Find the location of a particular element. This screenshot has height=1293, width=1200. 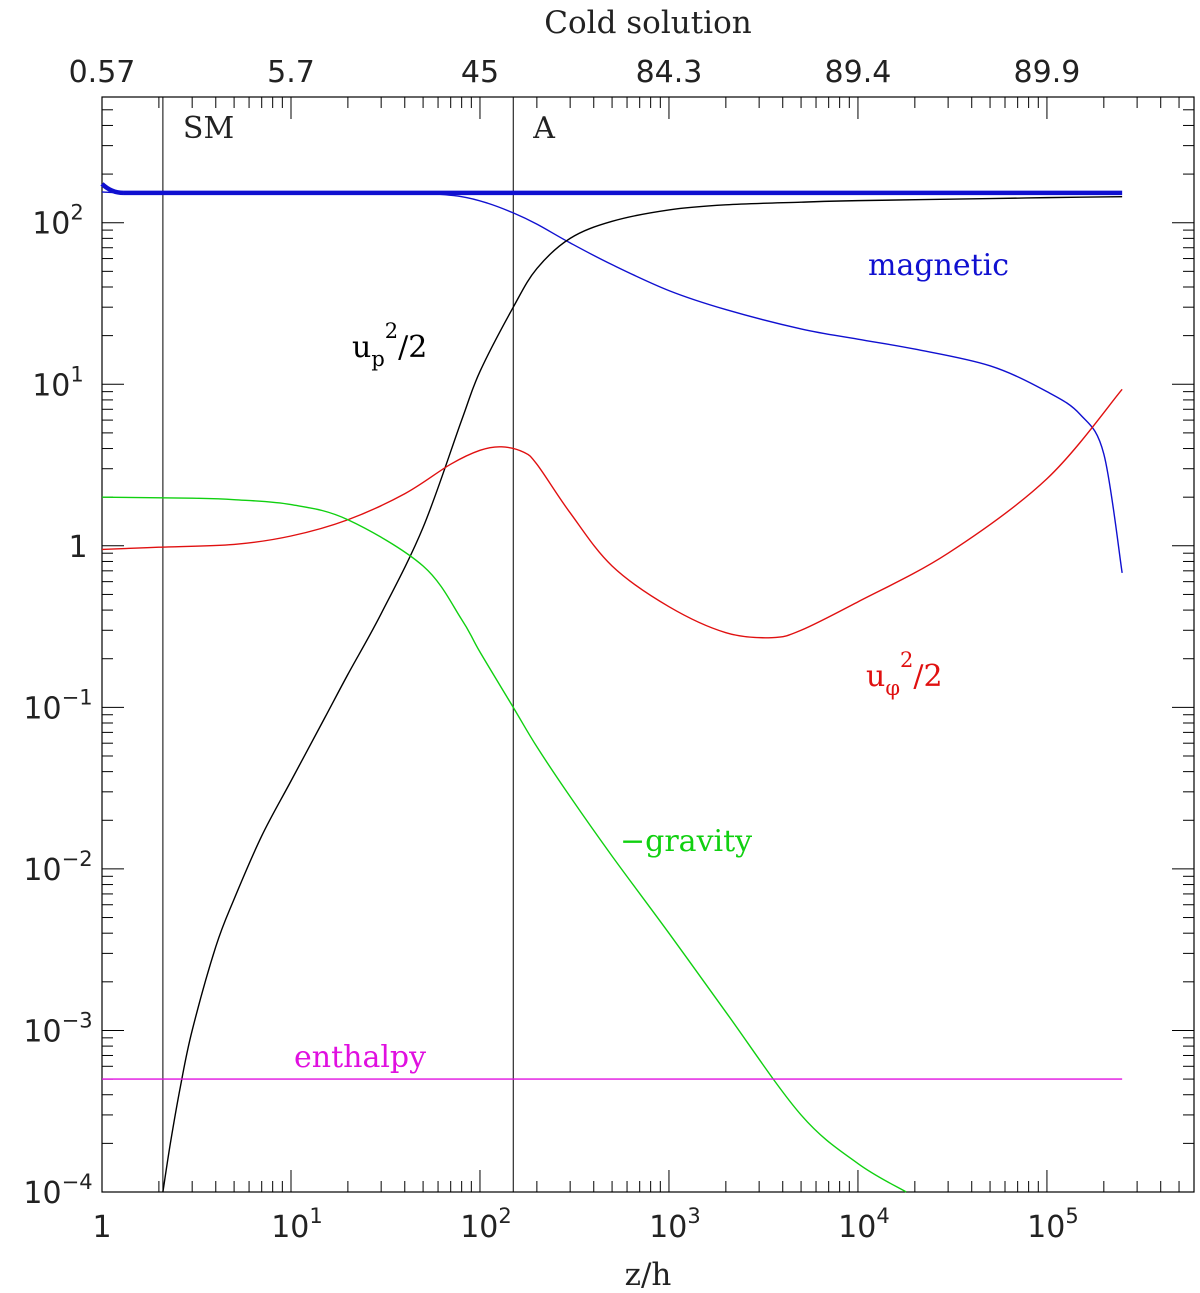

y-tick-label: 10⁻⁴ is located at coordinates (57, 1190).